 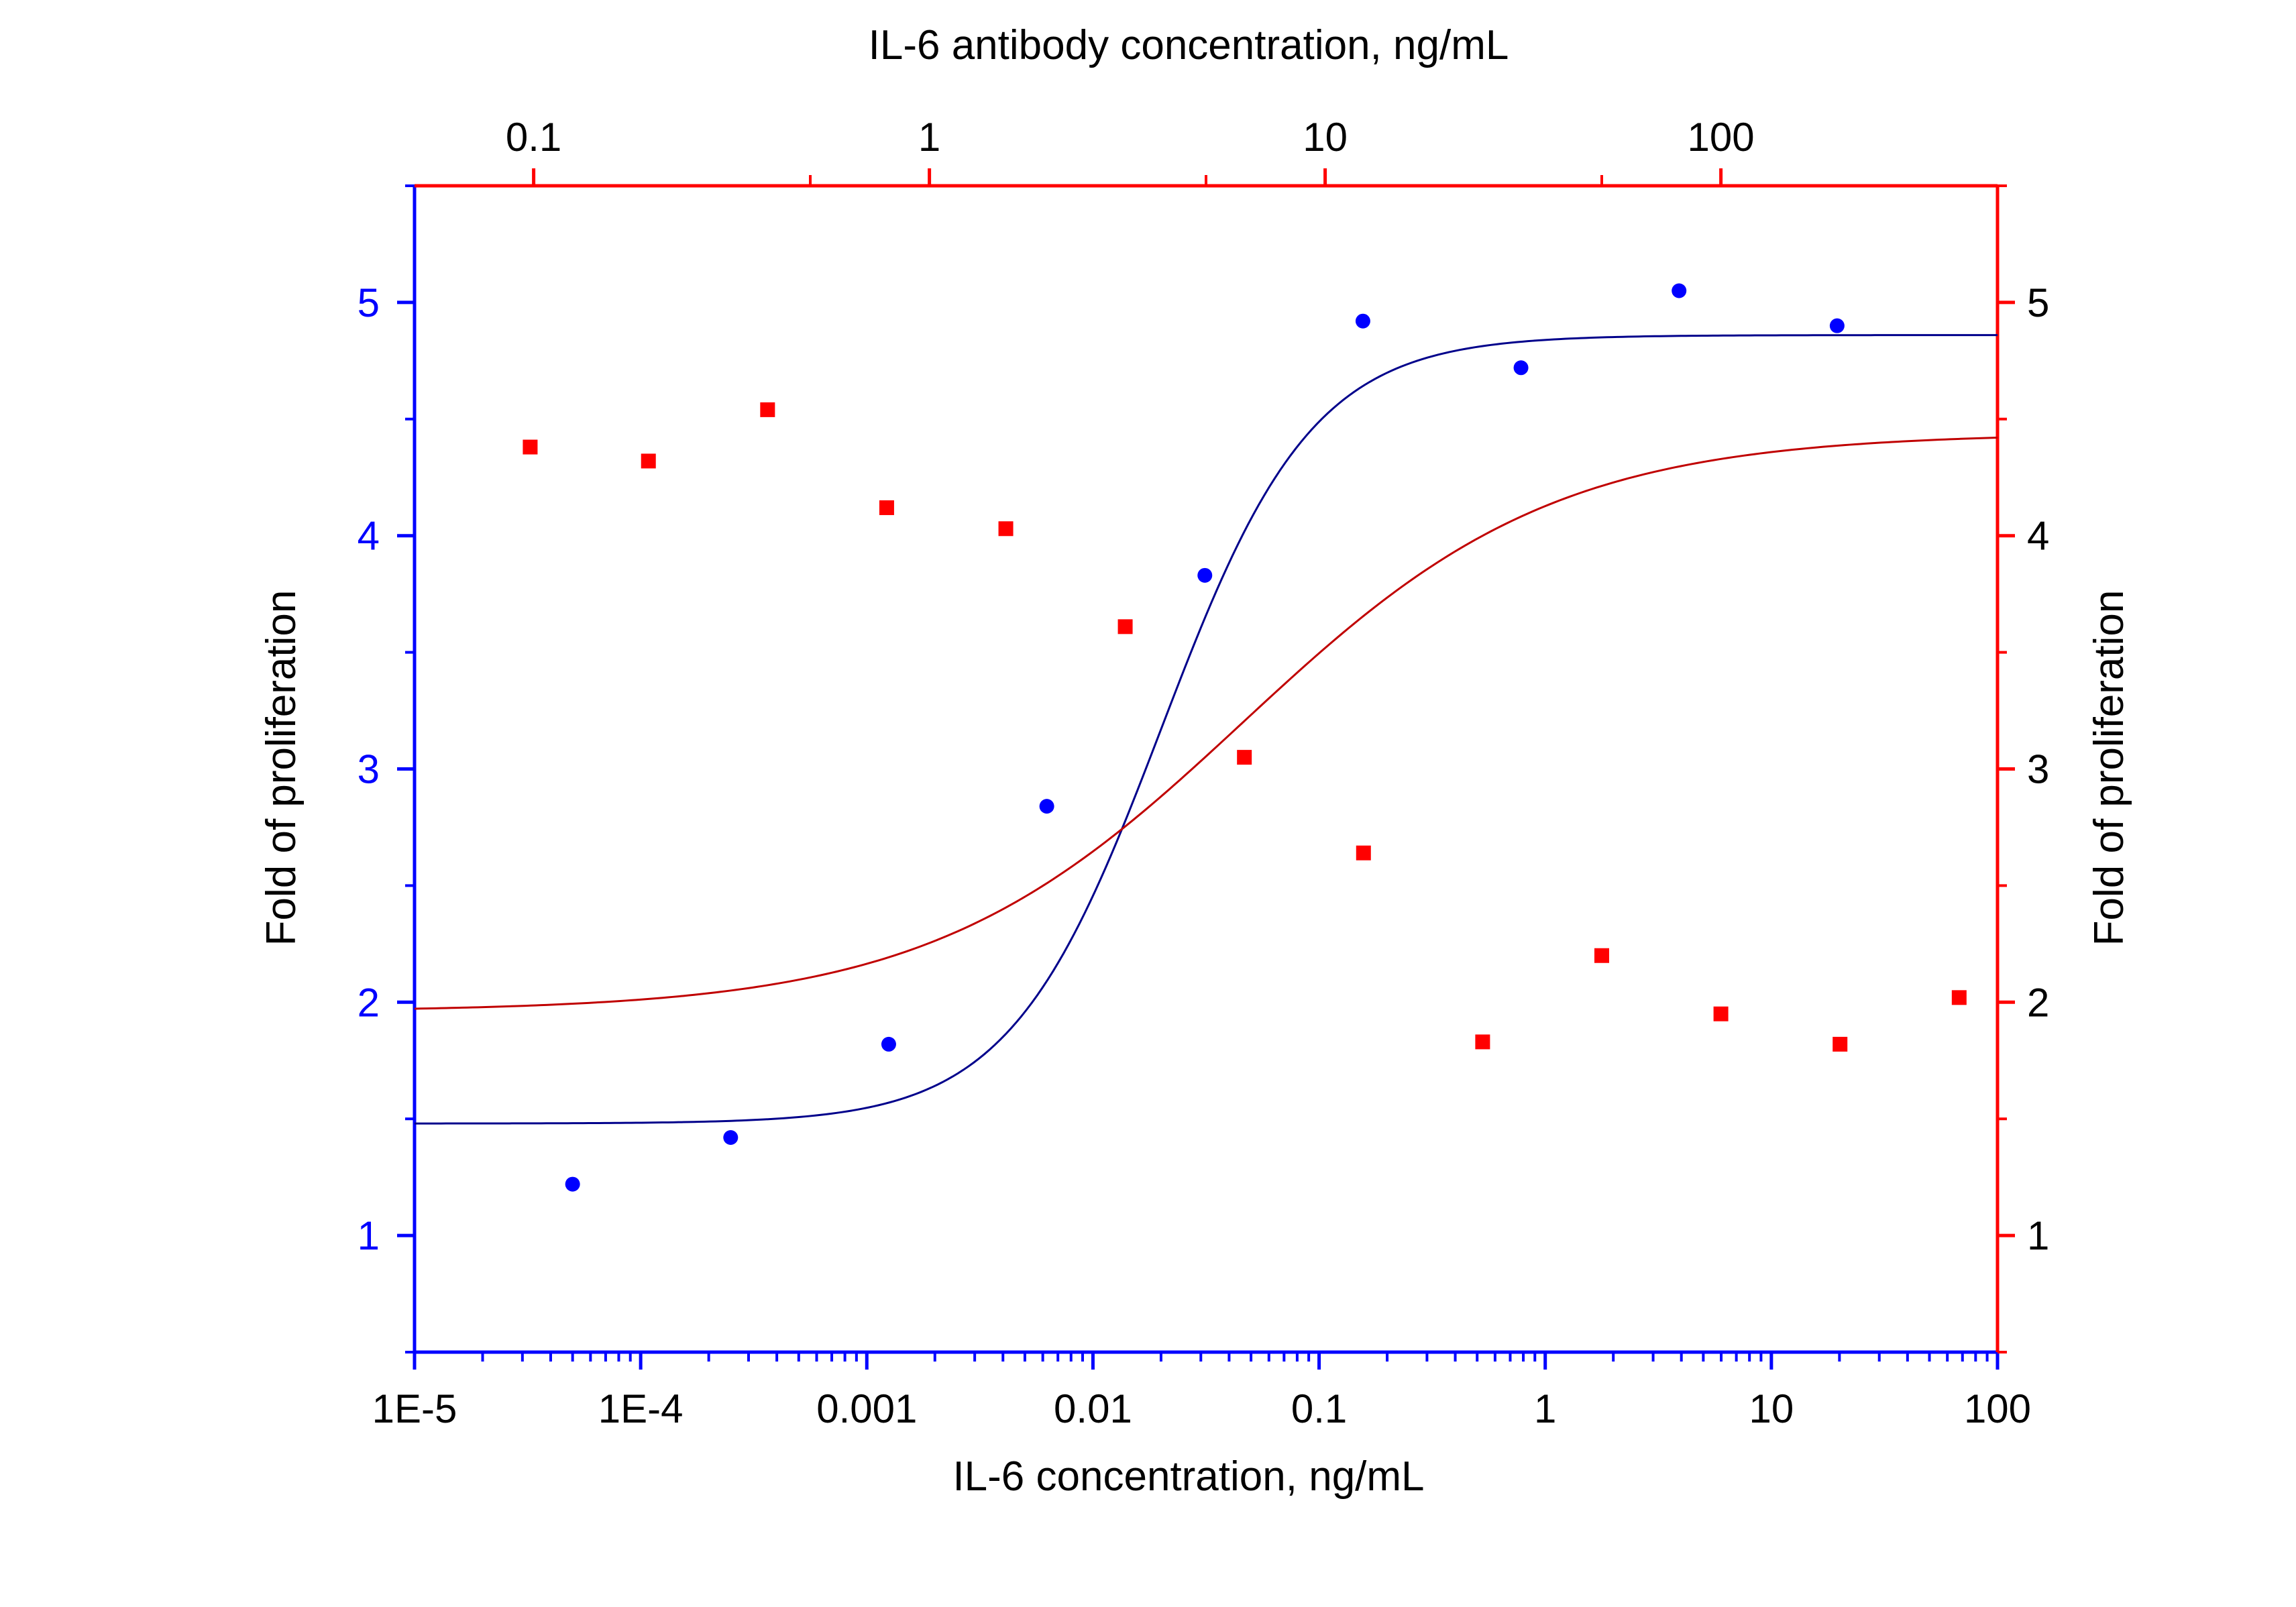 What do you see at coordinates (369, 302) in the screenshot?
I see `left-tick-label: 5` at bounding box center [369, 302].